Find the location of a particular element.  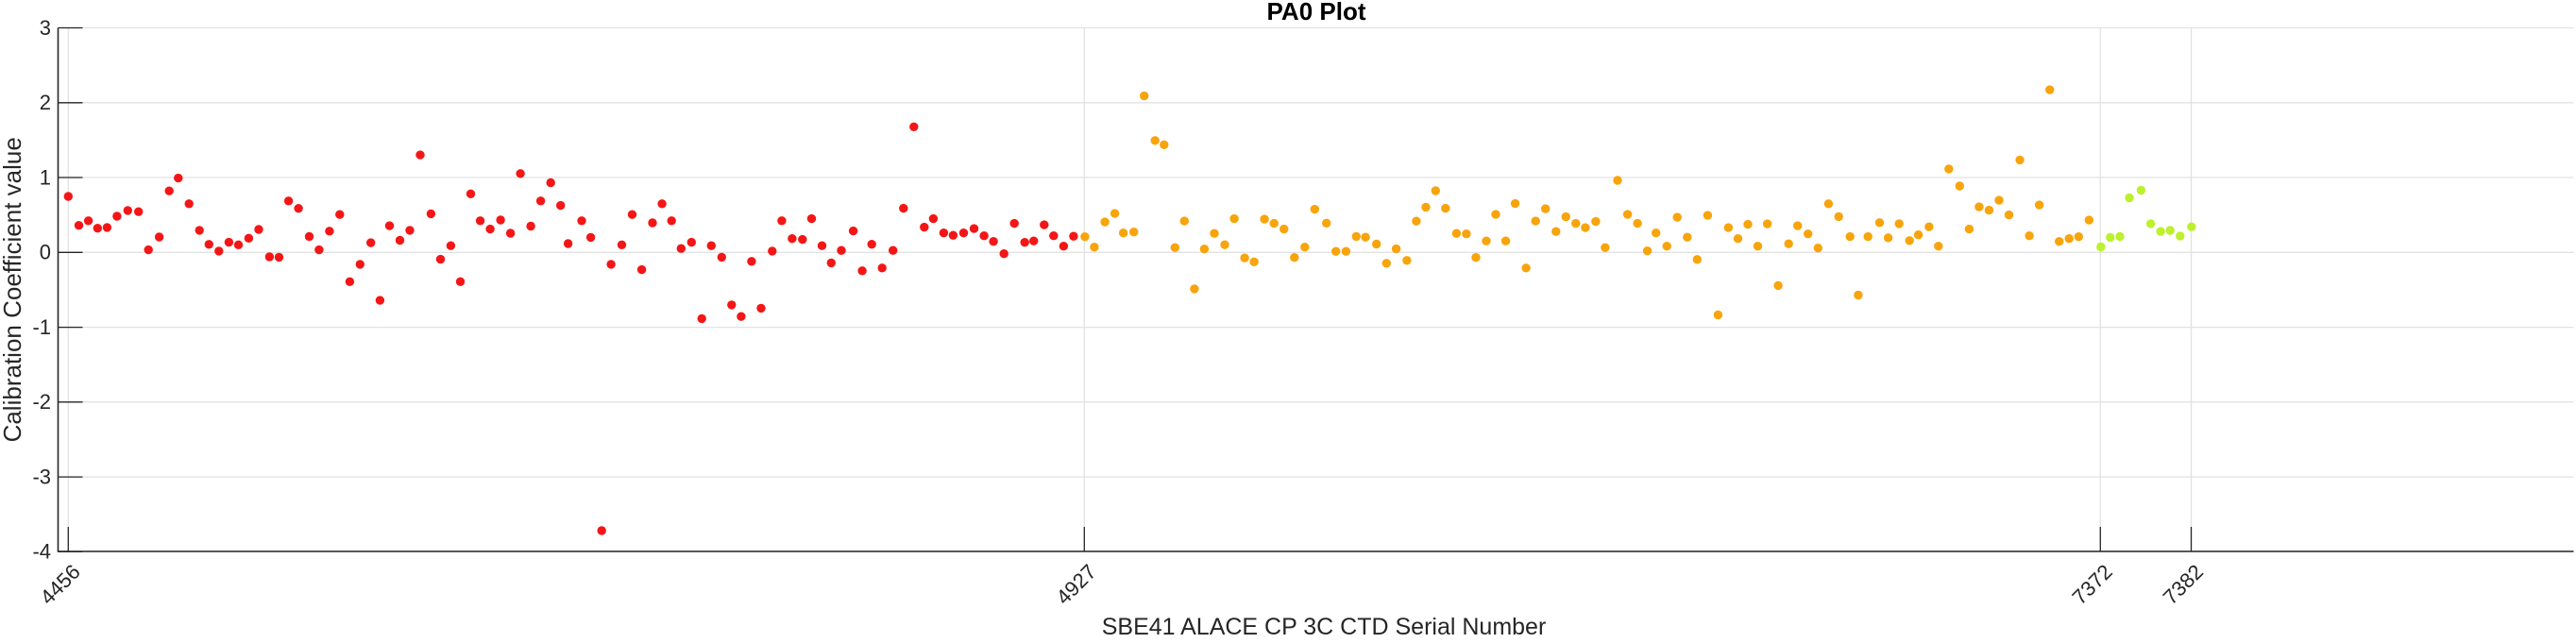

svg-text: 3 is located at coordinates (45, 28).